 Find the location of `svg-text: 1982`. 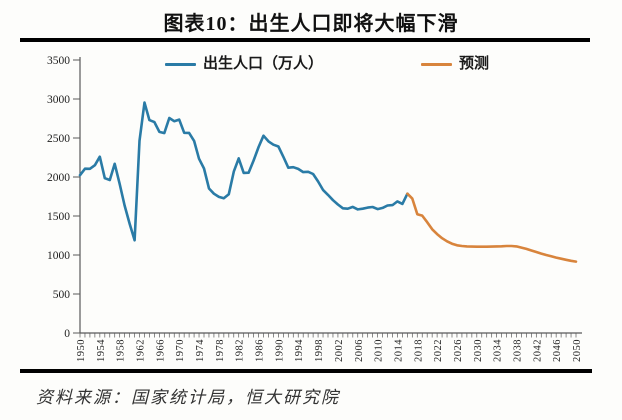

svg-text: 1982 is located at coordinates (240, 350).